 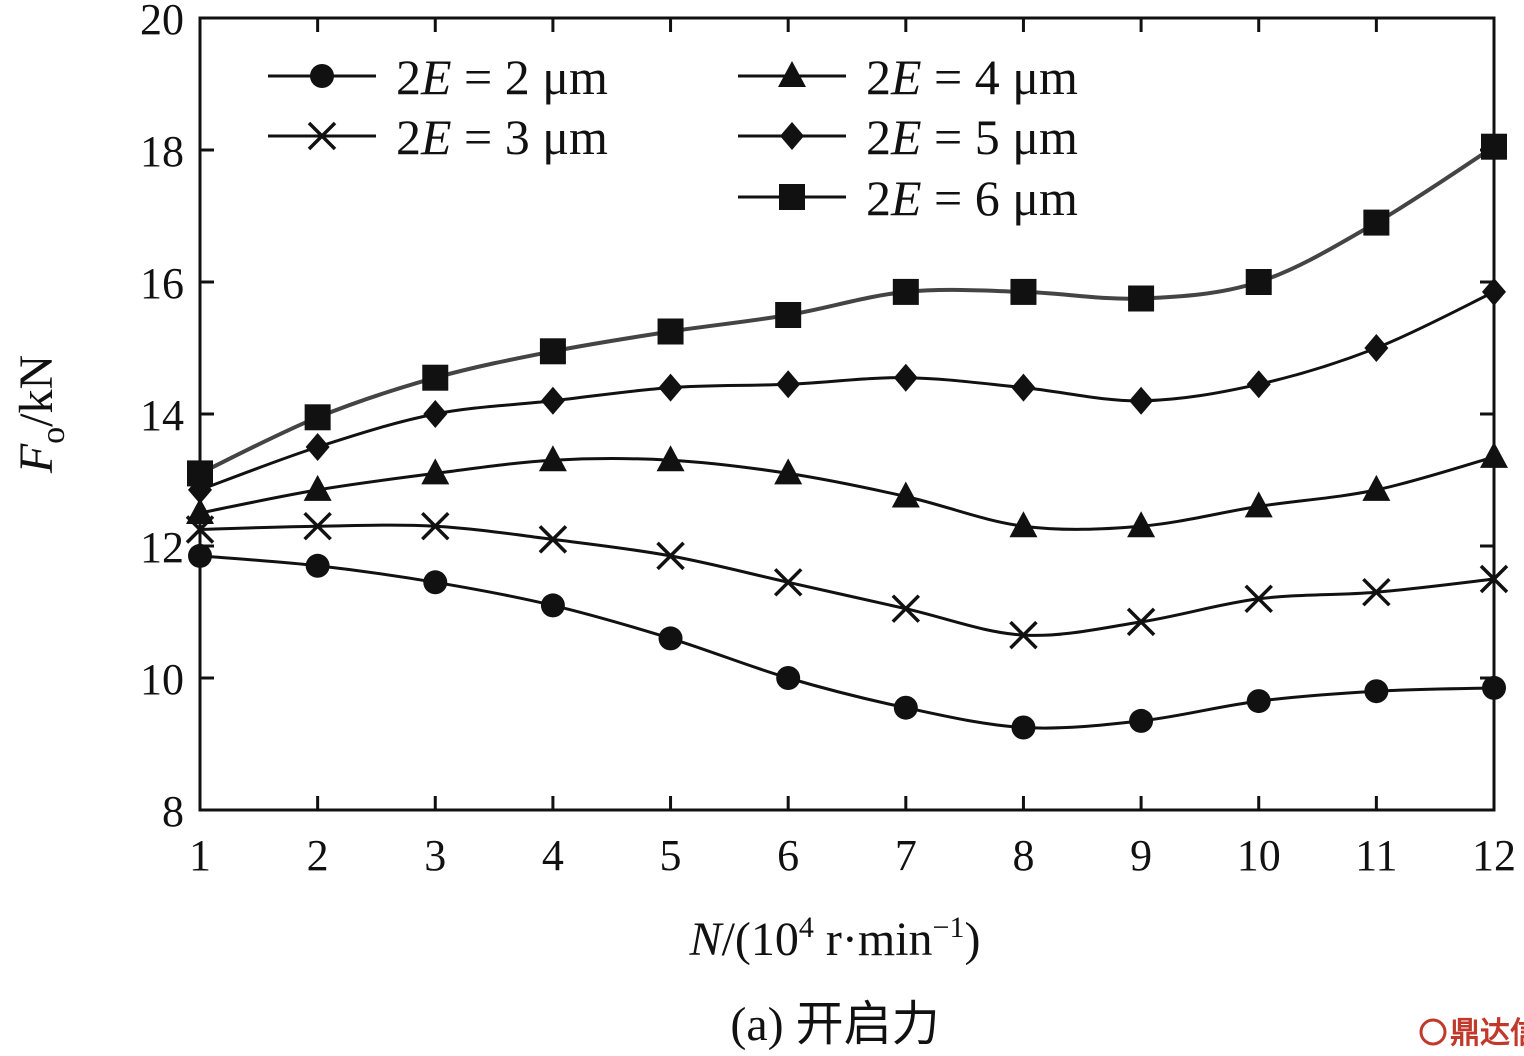 What do you see at coordinates (1494, 855) in the screenshot?
I see `x-tick-label: 12` at bounding box center [1494, 855].